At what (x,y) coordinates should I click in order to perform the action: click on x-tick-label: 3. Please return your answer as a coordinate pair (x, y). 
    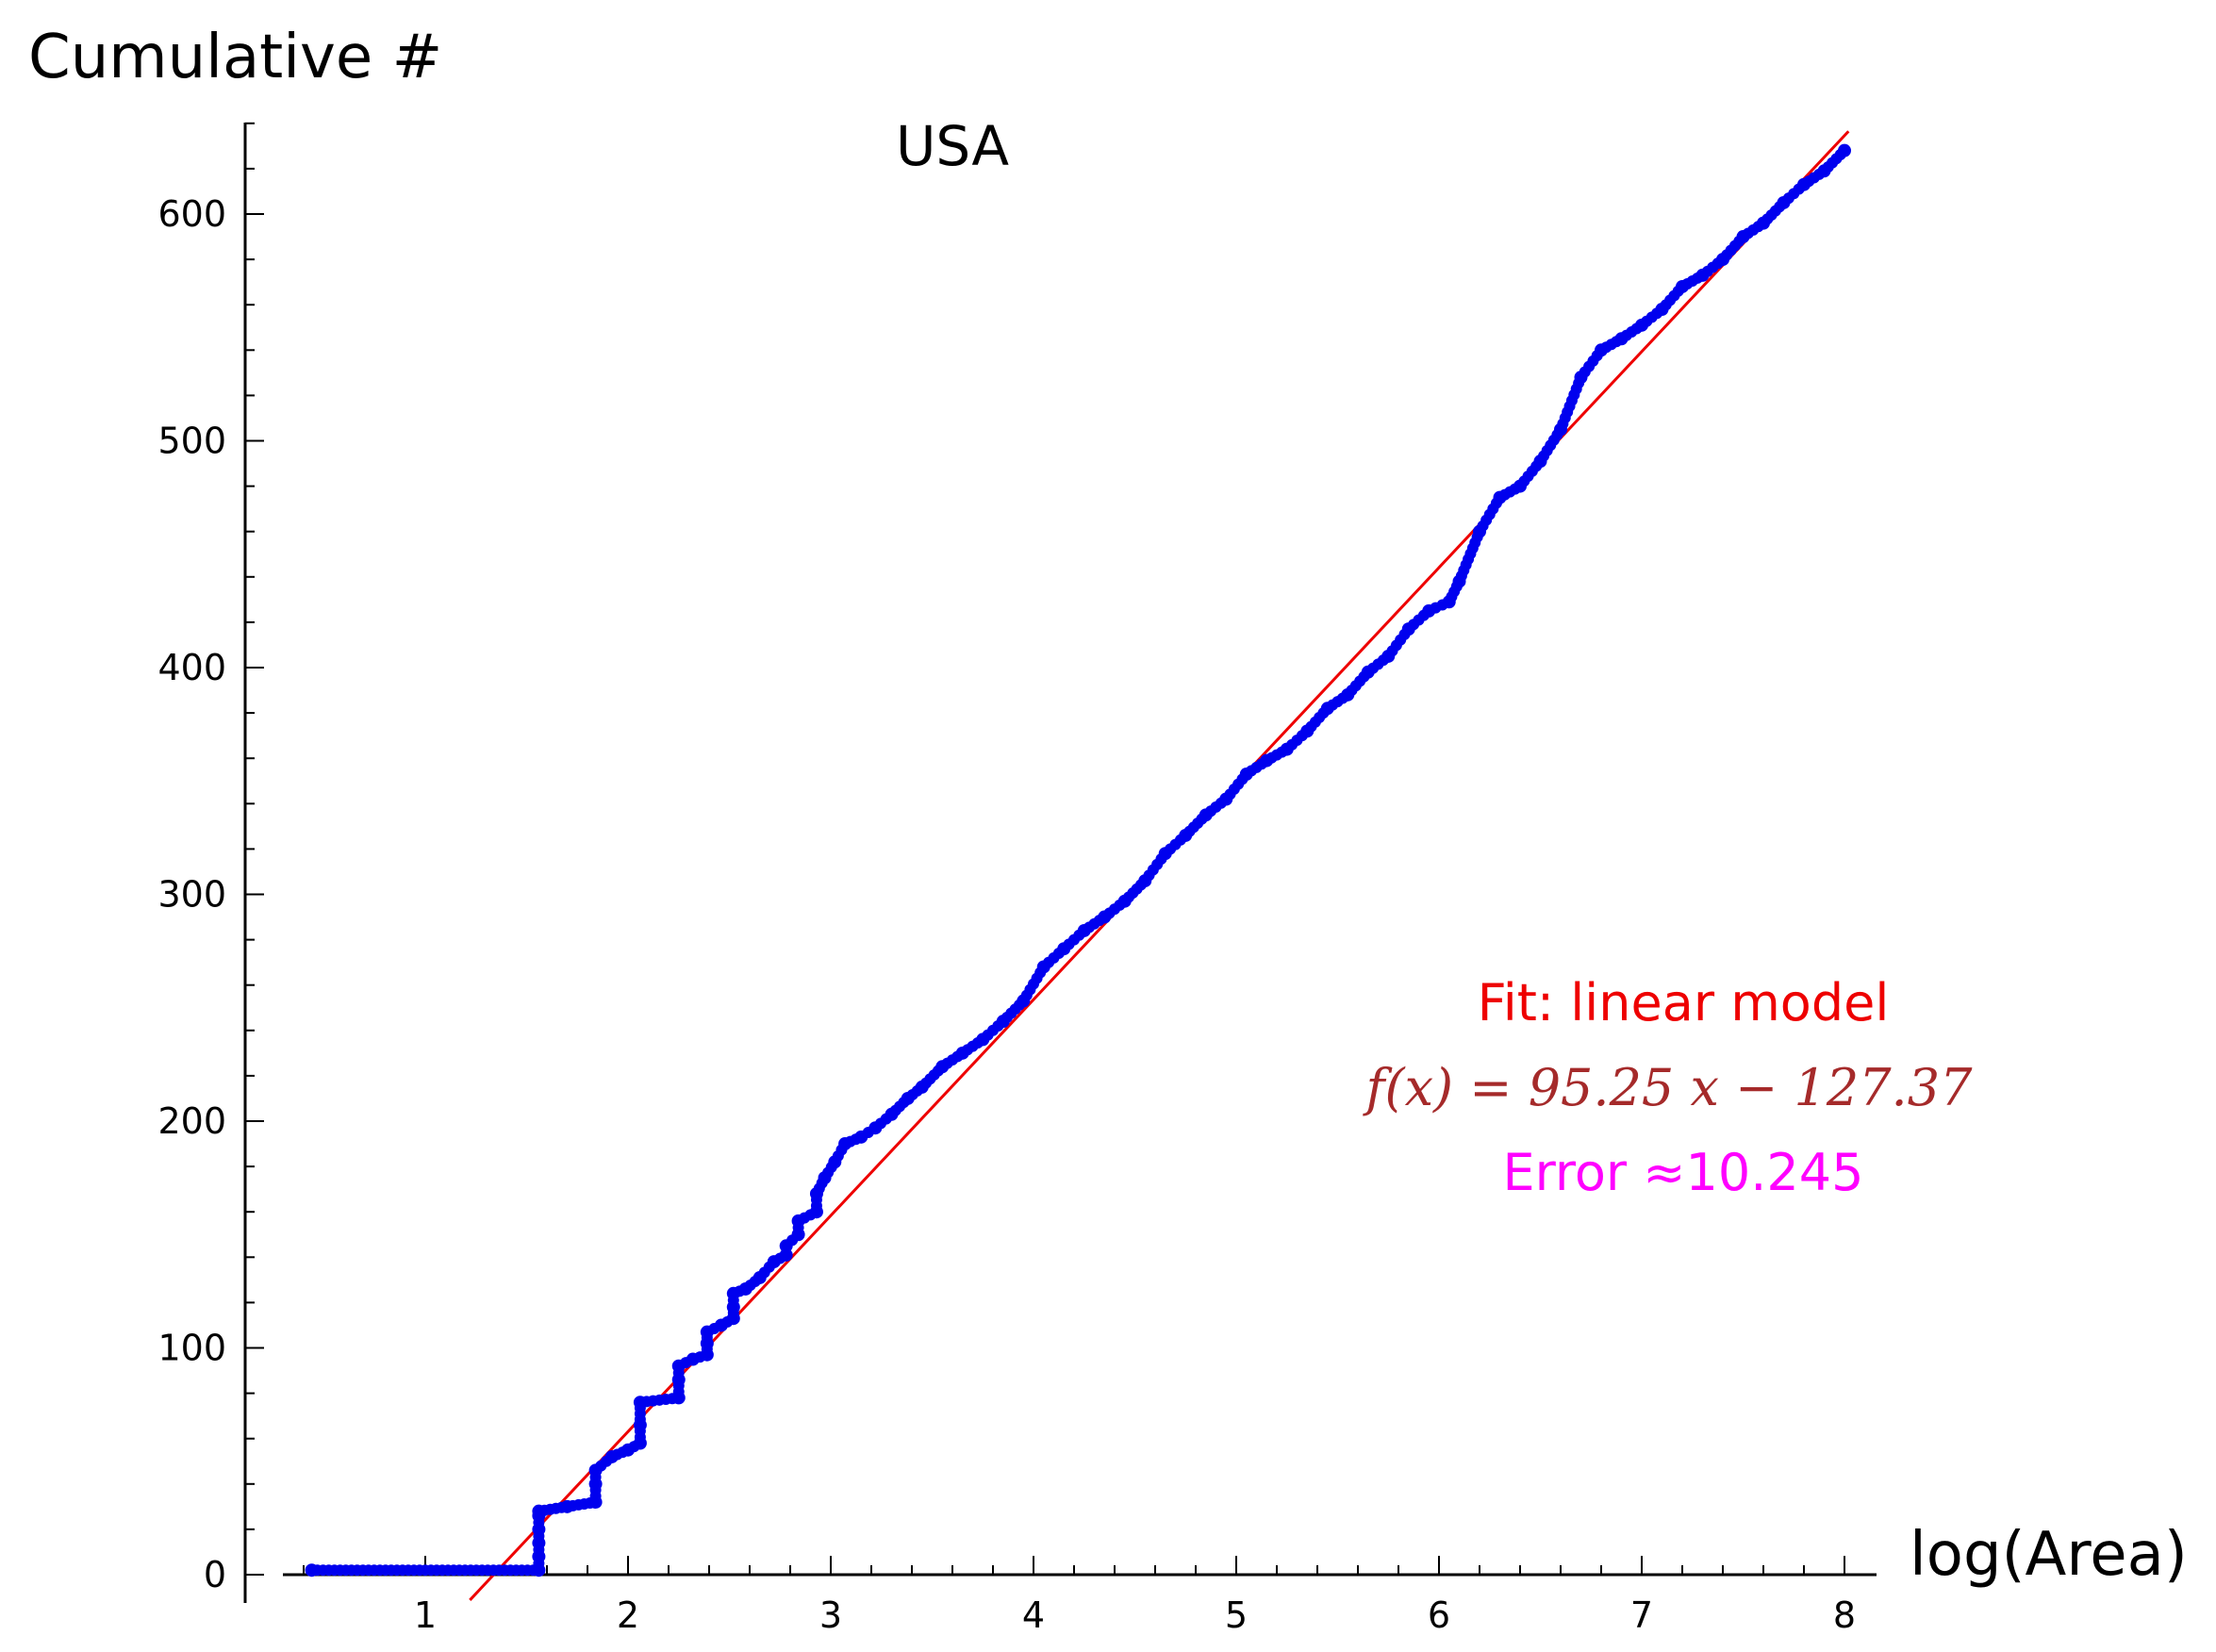
    Looking at the image, I should click on (830, 1615).